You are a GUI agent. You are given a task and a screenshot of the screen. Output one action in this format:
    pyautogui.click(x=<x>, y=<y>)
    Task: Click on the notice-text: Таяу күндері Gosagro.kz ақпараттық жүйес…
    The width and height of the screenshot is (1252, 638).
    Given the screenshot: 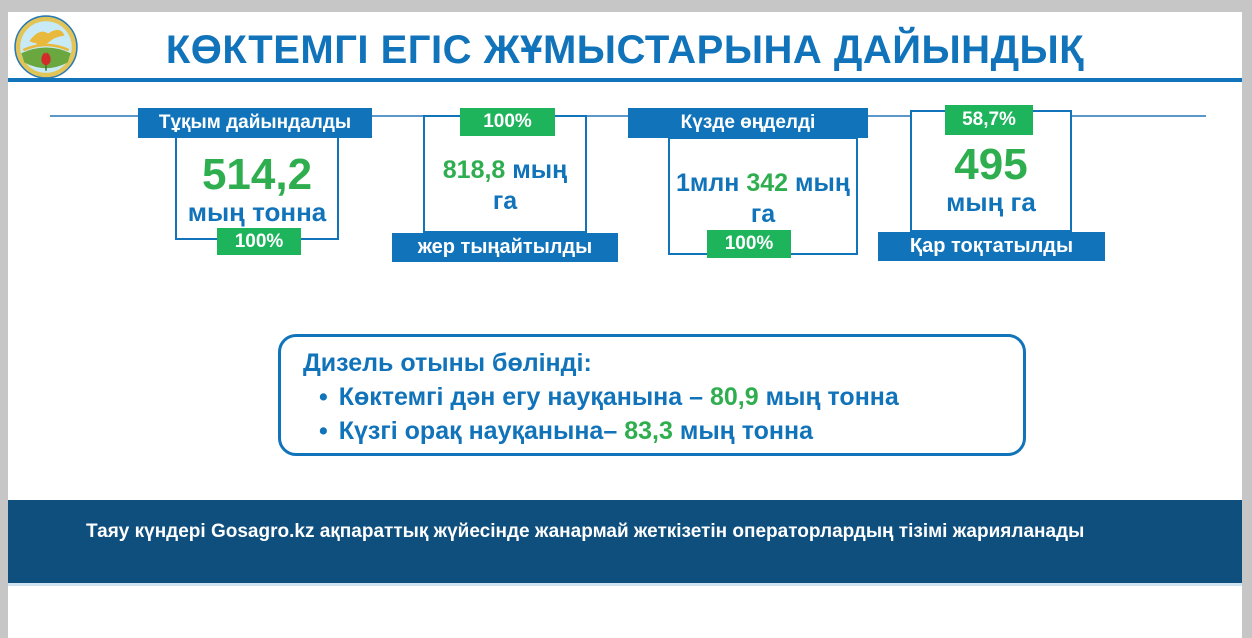 What is the action you would take?
    pyautogui.click(x=585, y=531)
    